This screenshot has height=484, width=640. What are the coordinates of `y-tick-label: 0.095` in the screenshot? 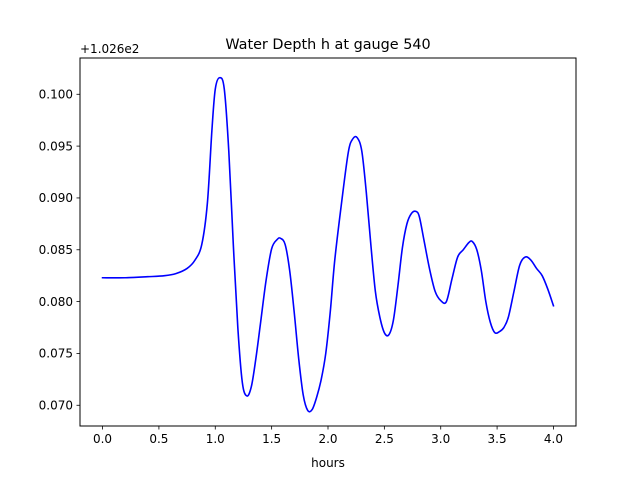 It's located at (56, 146).